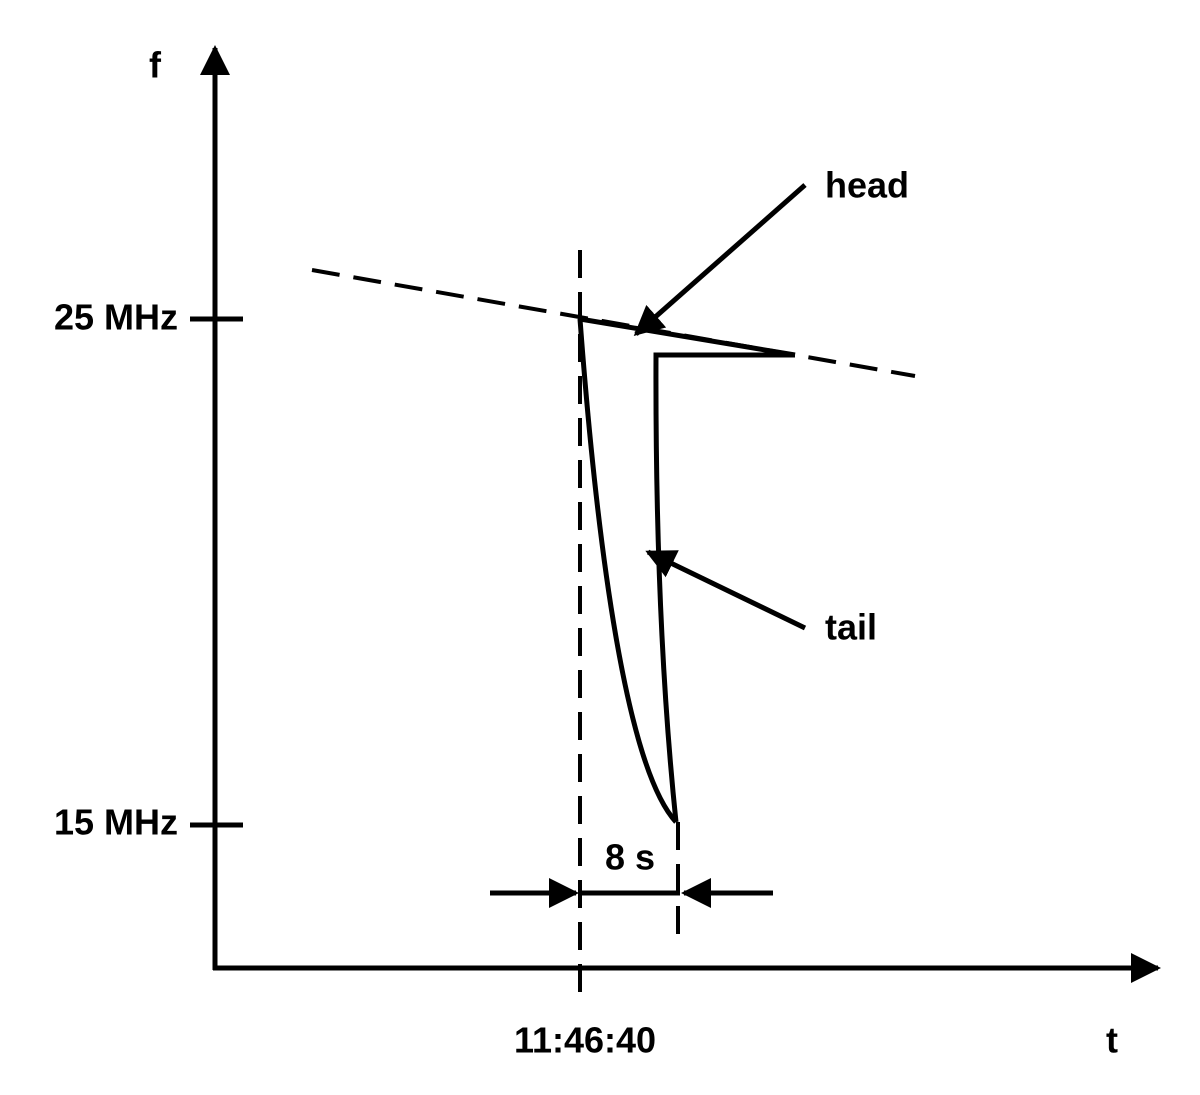 The height and width of the screenshot is (1095, 1200). Describe the element at coordinates (851, 627) in the screenshot. I see `annotation: tail` at that location.